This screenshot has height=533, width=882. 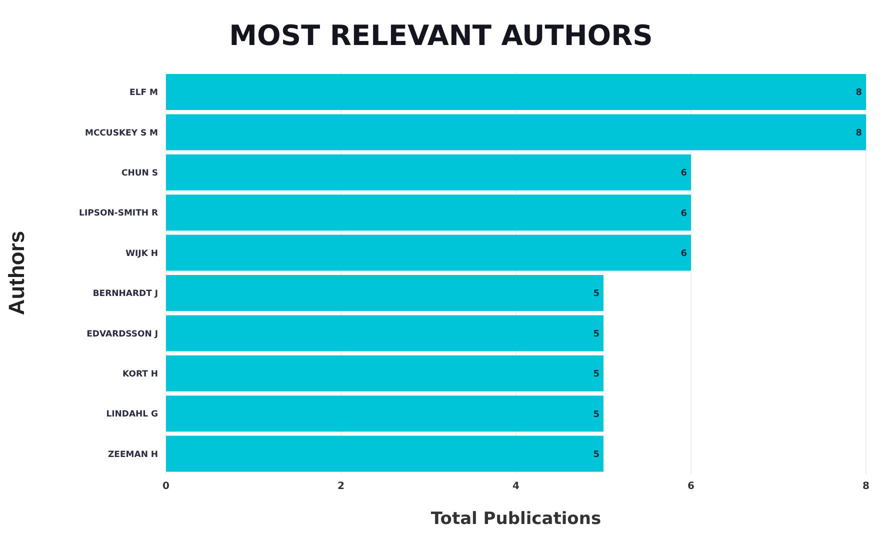 What do you see at coordinates (125, 294) in the screenshot?
I see `y-tick-label: BERNHARDT J` at bounding box center [125, 294].